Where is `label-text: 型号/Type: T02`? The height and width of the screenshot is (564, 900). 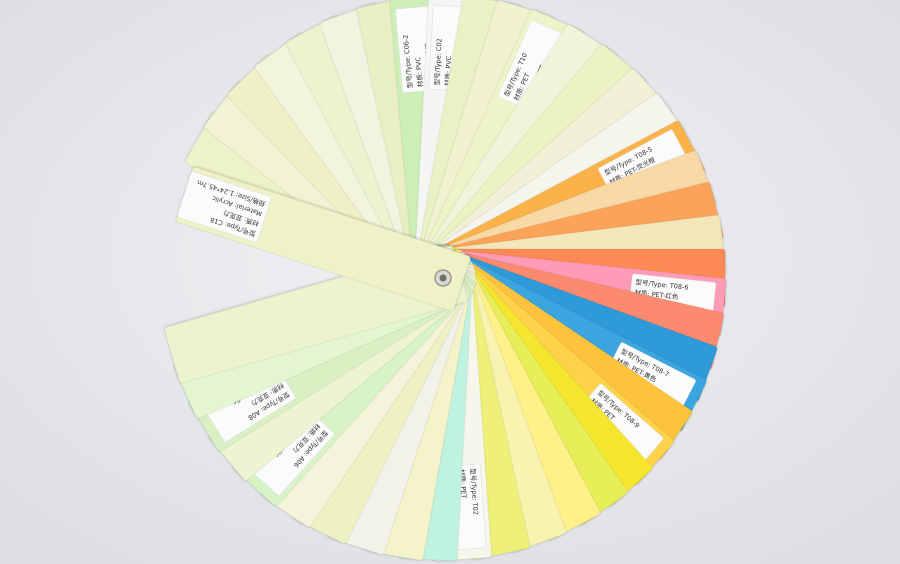
label-text: 型号/Type: T02 is located at coordinates (474, 491).